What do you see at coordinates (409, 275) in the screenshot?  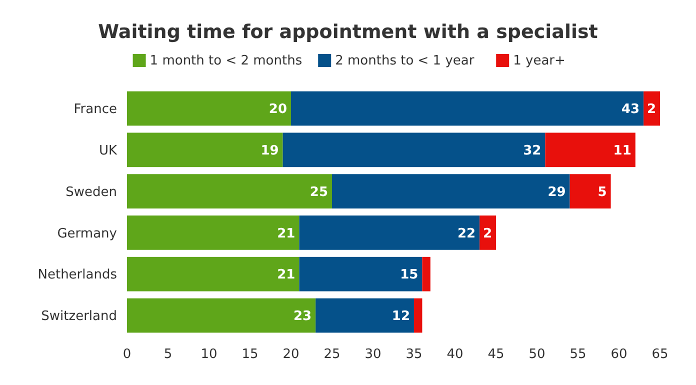 I see `data-label: 15` at bounding box center [409, 275].